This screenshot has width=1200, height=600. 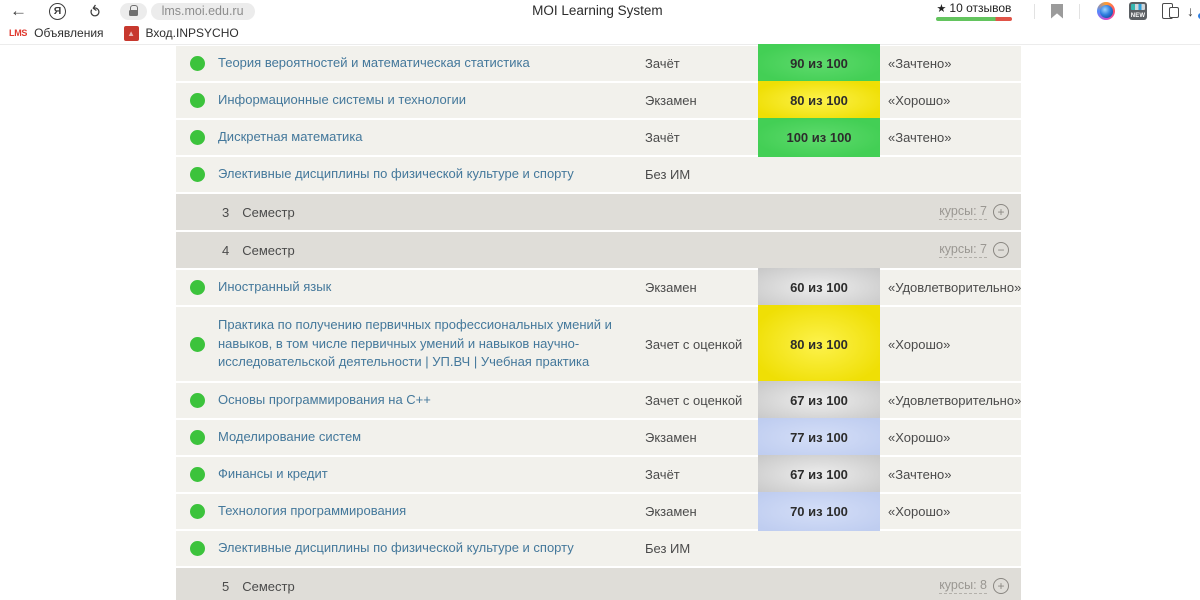 I want to click on semester-row: 4 Семестр курсы: 7−, so click(x=598, y=250).